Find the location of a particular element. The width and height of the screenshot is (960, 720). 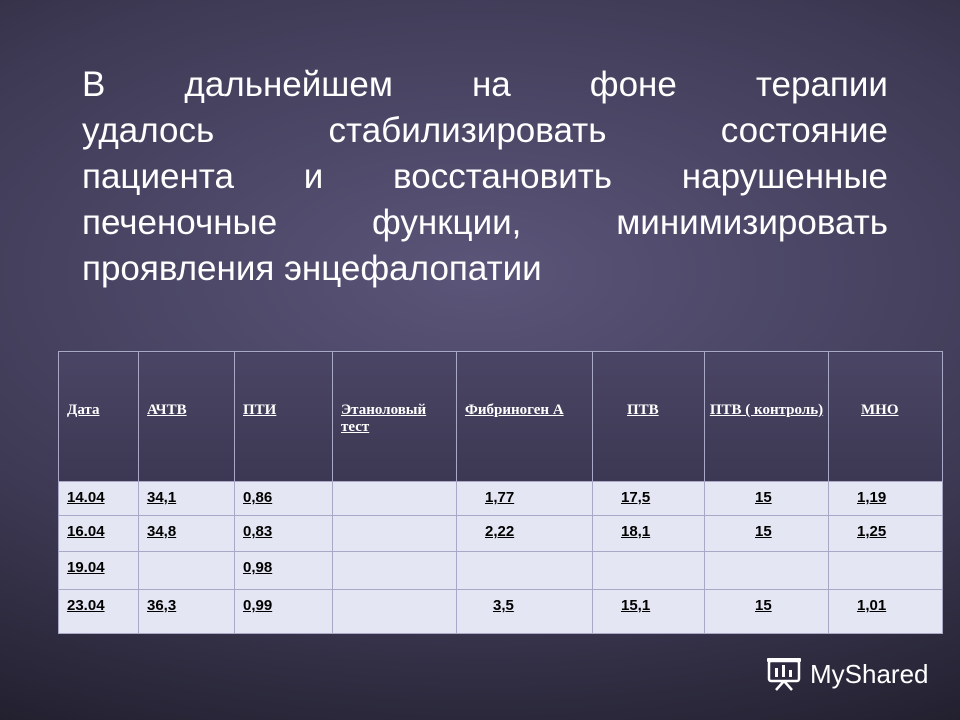

cell-pti: 0,83 is located at coordinates (284, 534).